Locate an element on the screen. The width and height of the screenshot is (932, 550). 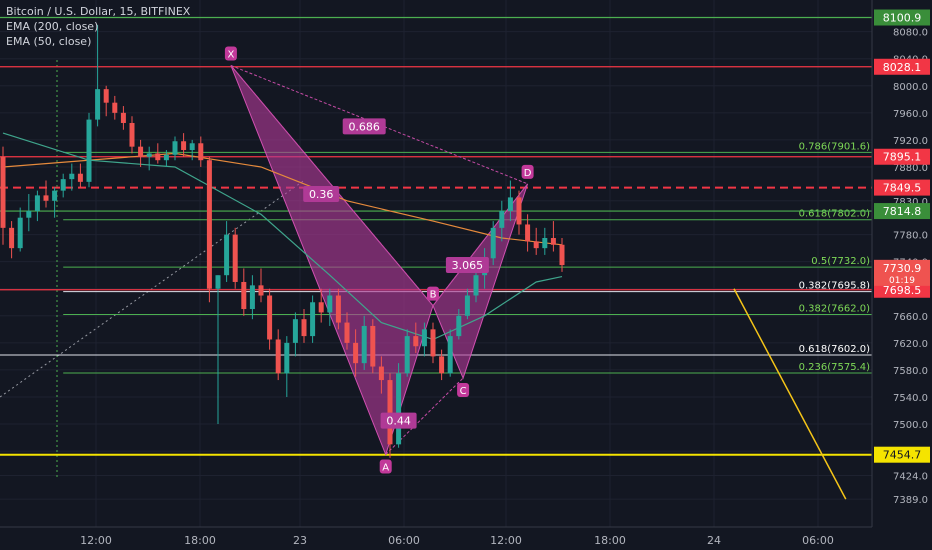
pattern-point-label: C is located at coordinates (463, 391).